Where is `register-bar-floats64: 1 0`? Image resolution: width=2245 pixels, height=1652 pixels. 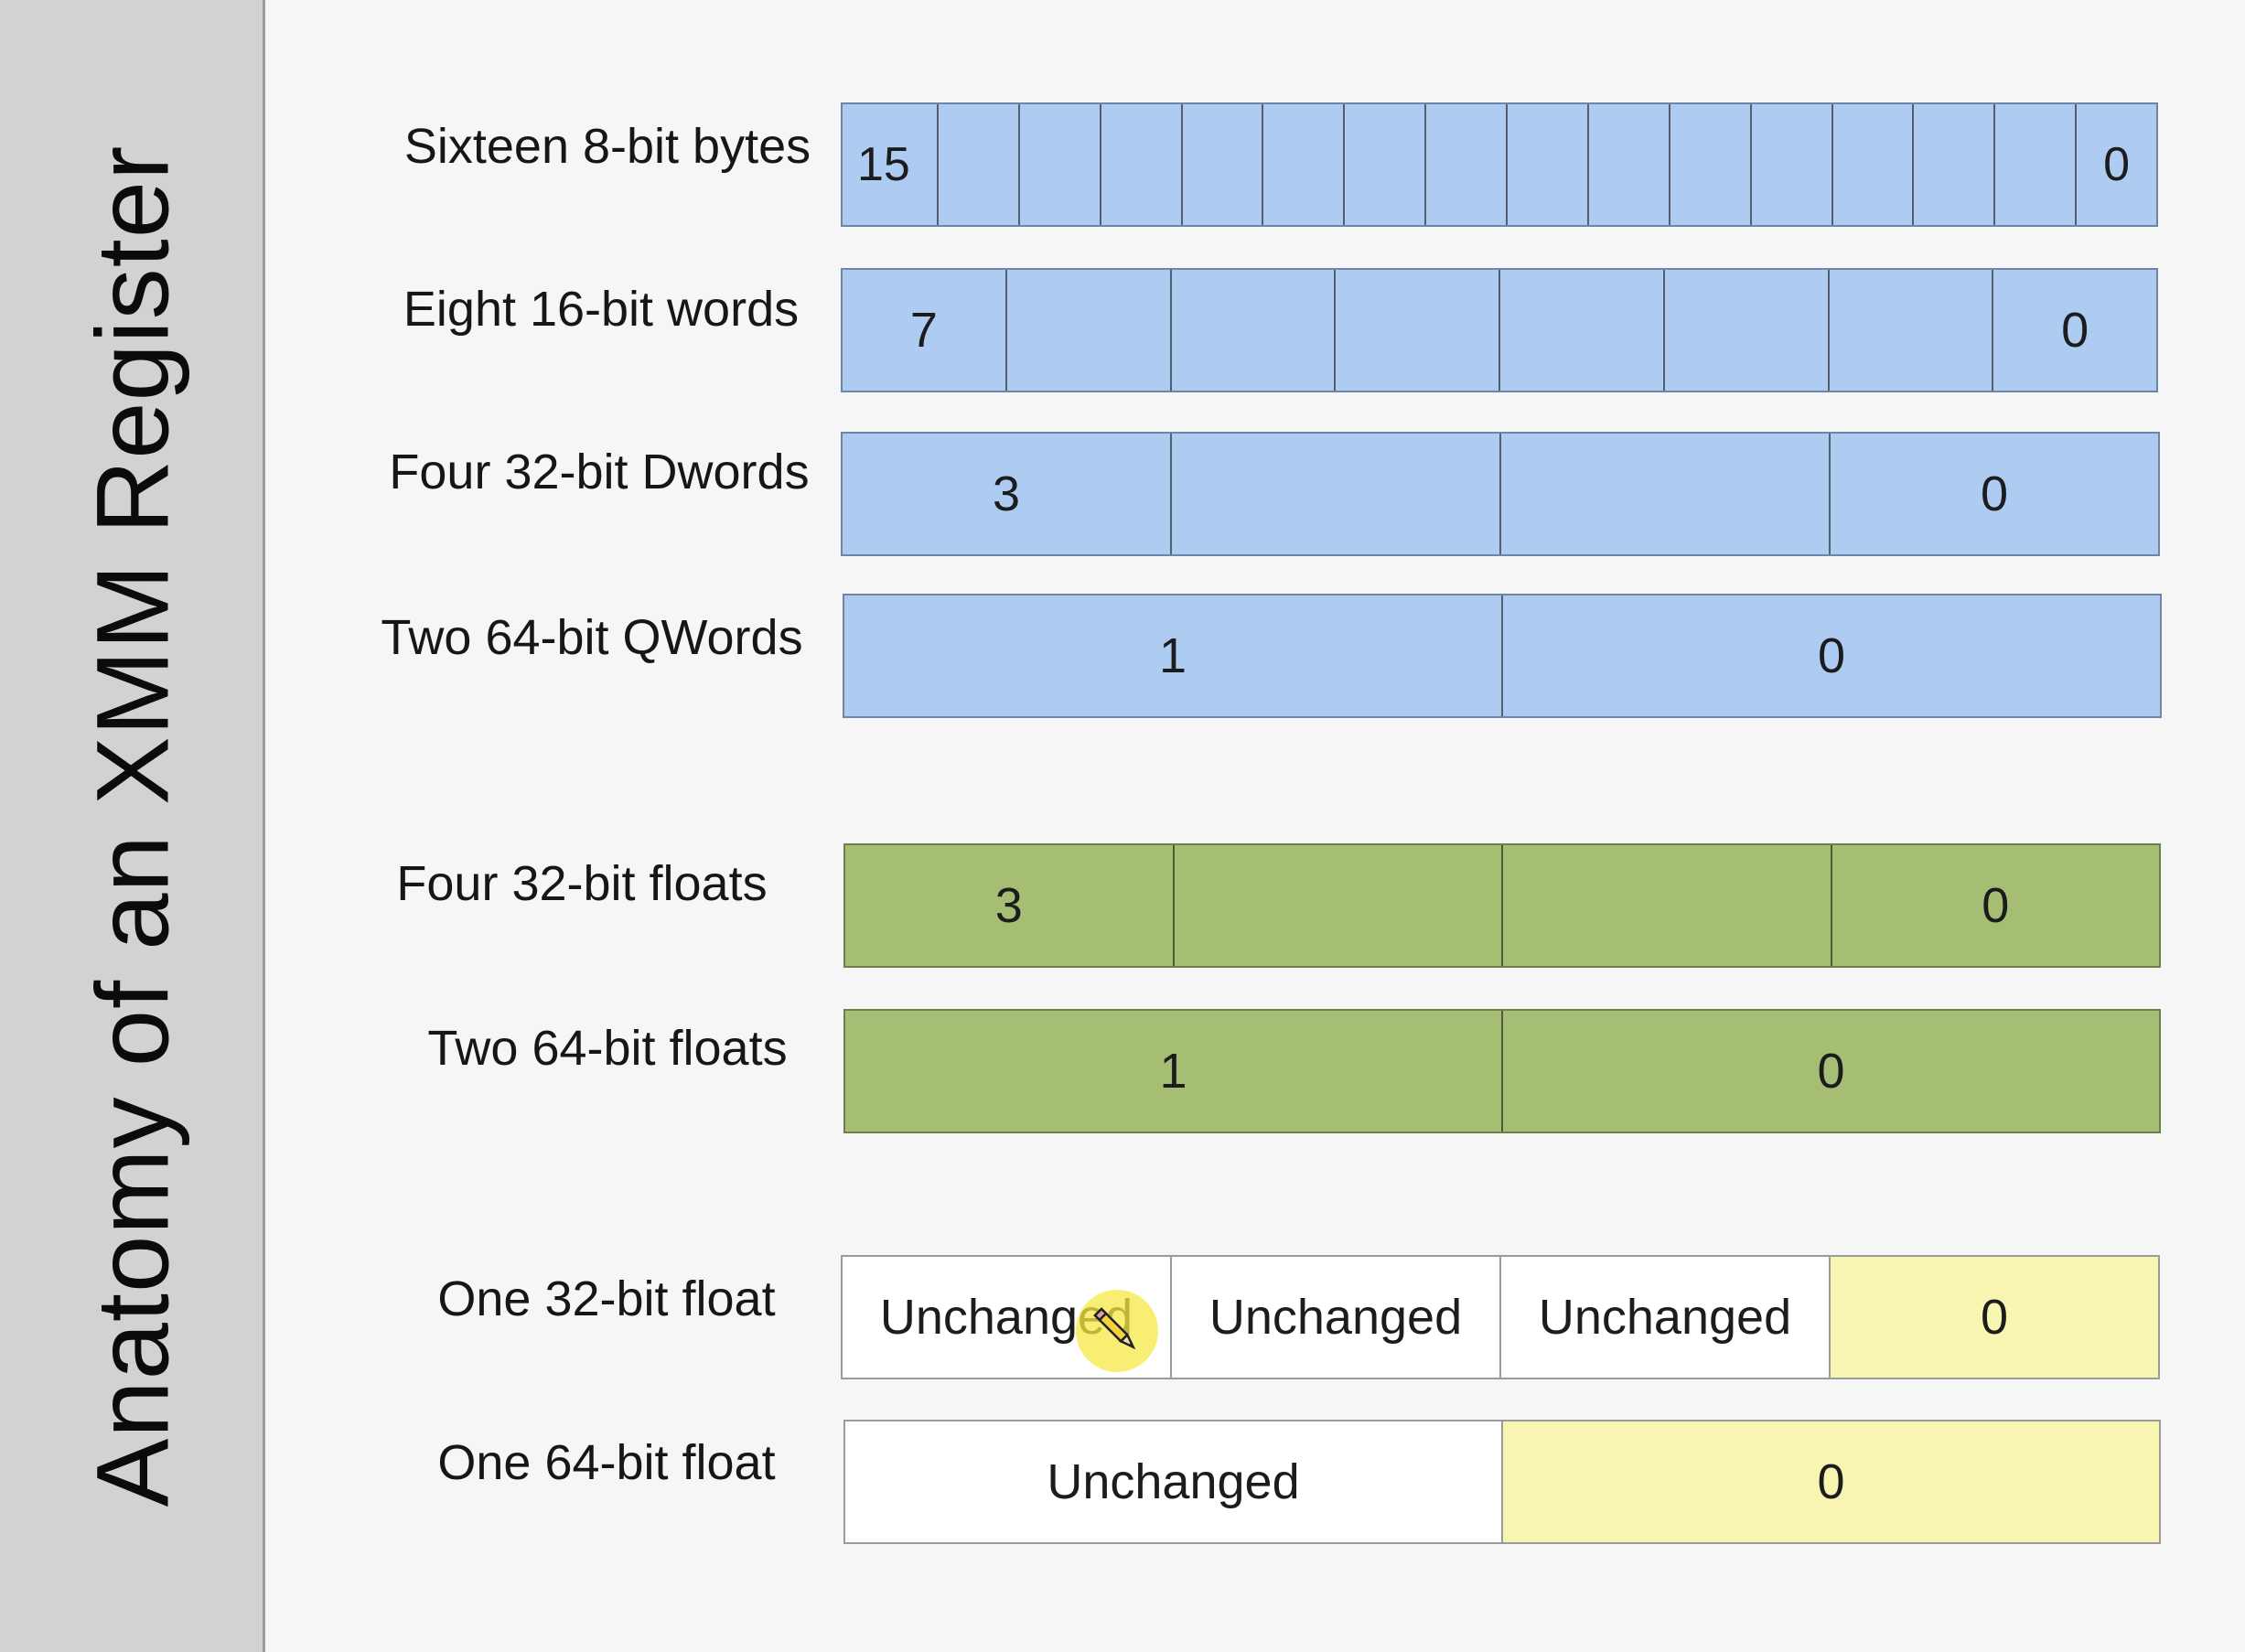 register-bar-floats64: 1 0 is located at coordinates (1502, 1071).